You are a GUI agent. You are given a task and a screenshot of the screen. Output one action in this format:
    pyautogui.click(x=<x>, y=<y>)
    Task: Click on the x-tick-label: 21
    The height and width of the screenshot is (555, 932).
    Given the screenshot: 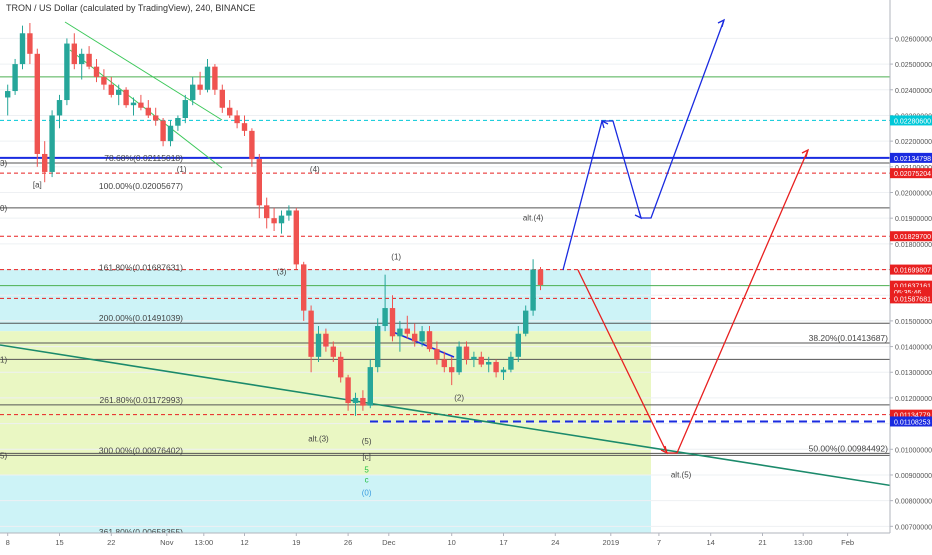 What is the action you would take?
    pyautogui.click(x=762, y=542)
    